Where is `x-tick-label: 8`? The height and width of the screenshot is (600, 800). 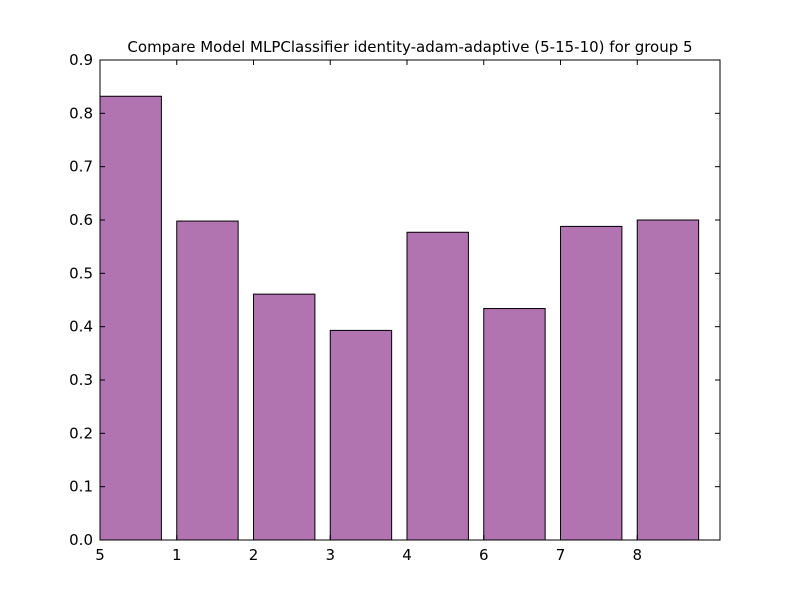
x-tick-label: 8 is located at coordinates (637, 555).